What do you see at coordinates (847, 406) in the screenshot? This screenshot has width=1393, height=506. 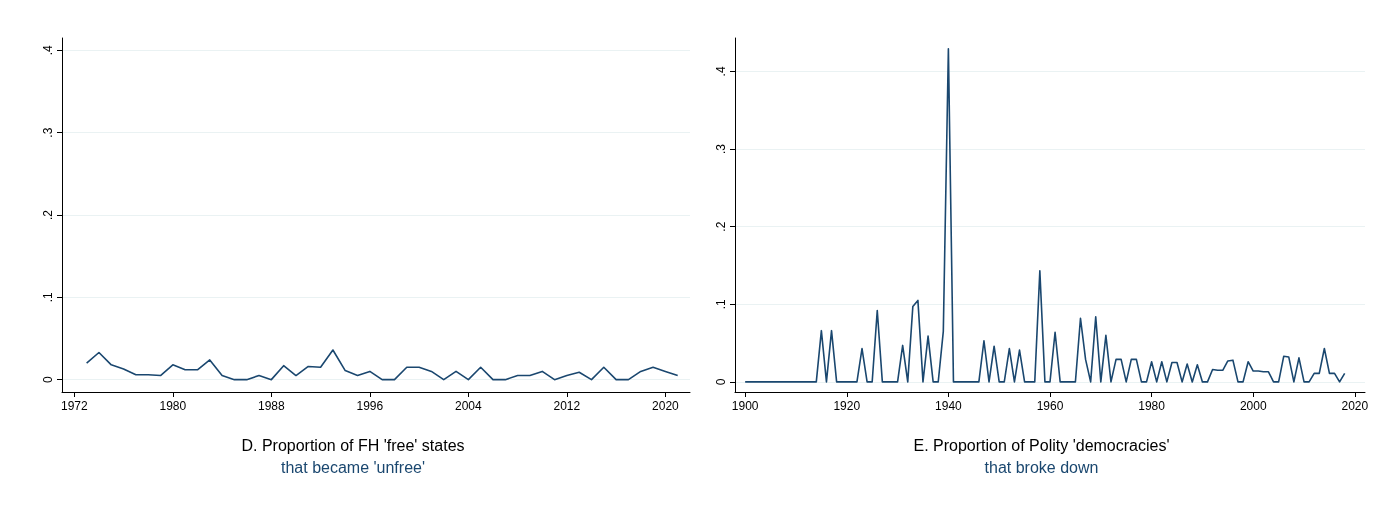 I see `x-tick-label: 1920` at bounding box center [847, 406].